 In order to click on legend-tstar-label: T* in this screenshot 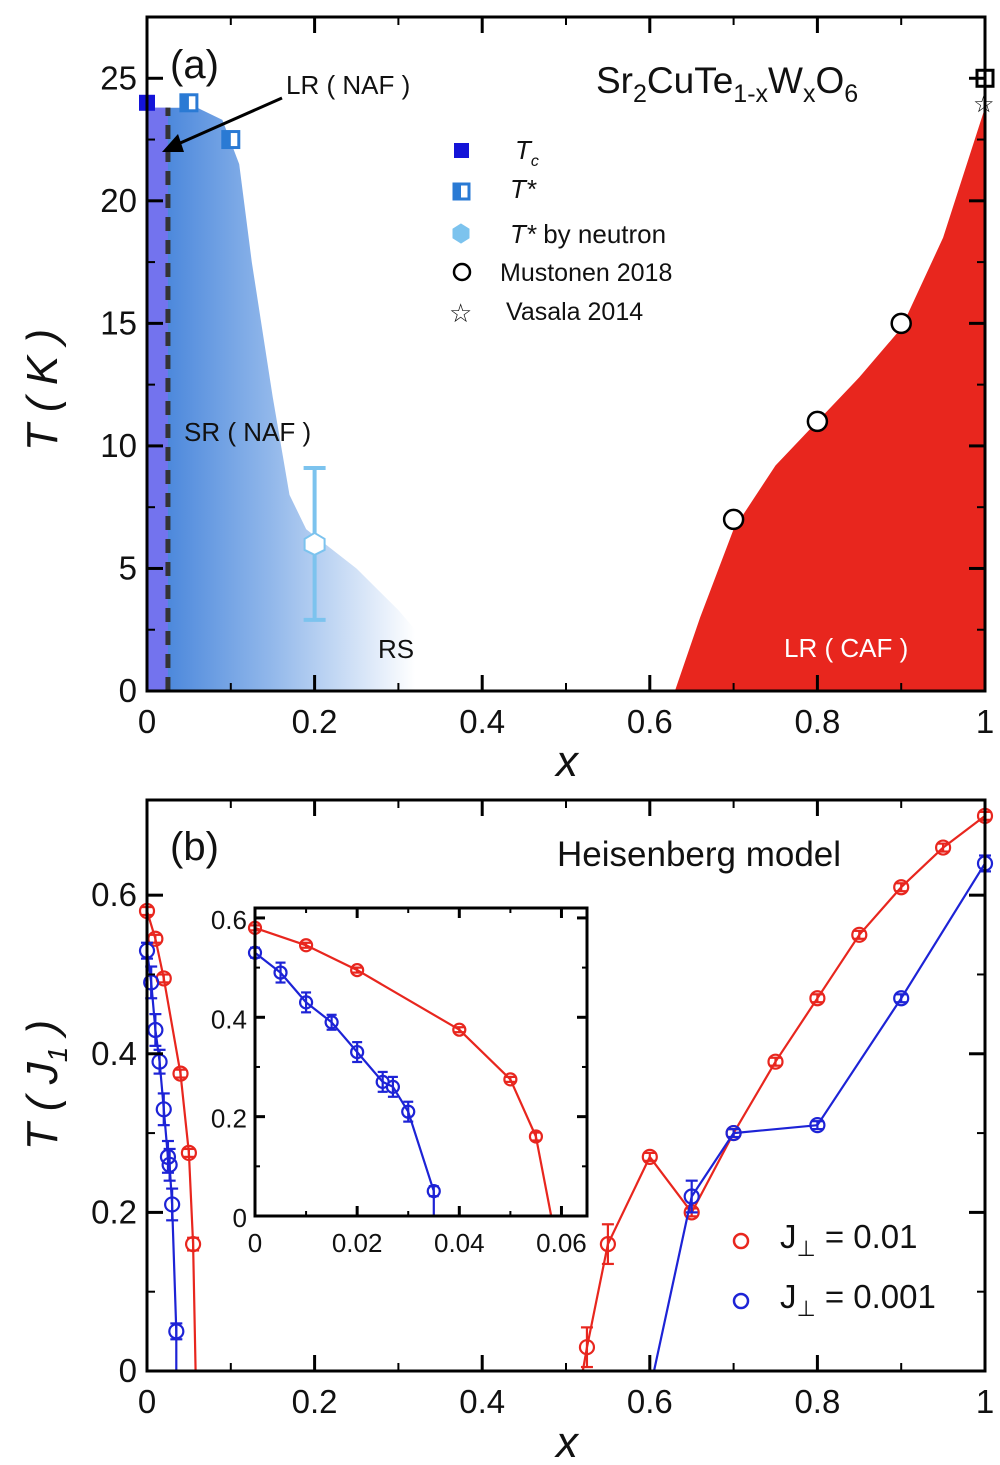, I will do `click(523, 189)`.